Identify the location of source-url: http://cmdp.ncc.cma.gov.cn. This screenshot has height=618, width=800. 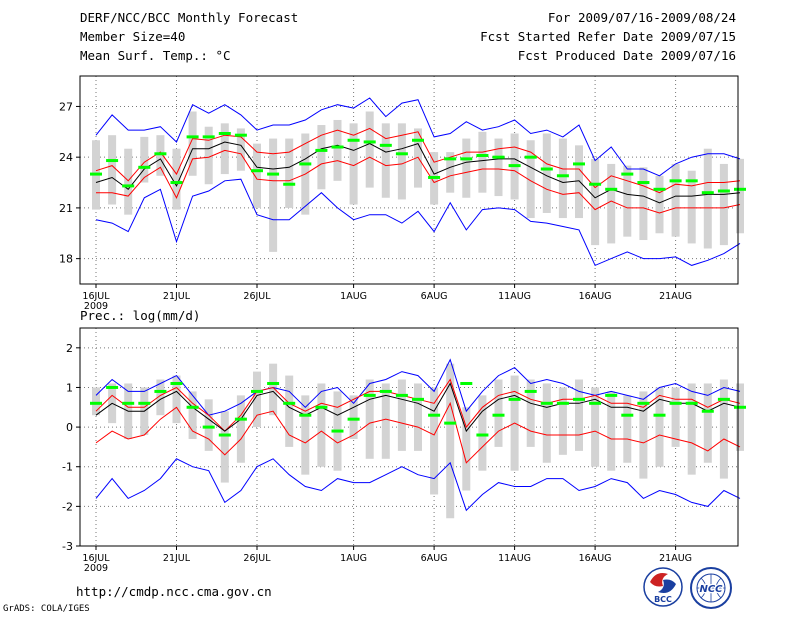
(174, 591).